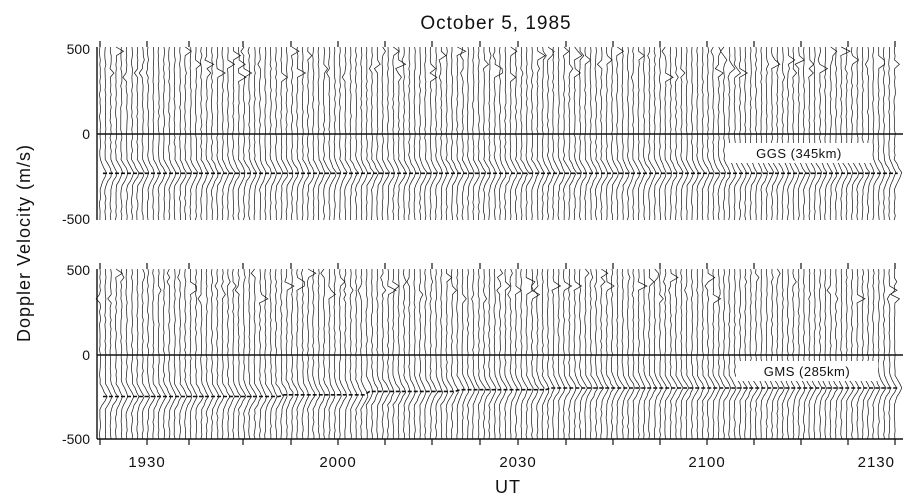 This screenshot has width=923, height=500. What do you see at coordinates (706, 462) in the screenshot?
I see `xtick-label-2100: 2100` at bounding box center [706, 462].